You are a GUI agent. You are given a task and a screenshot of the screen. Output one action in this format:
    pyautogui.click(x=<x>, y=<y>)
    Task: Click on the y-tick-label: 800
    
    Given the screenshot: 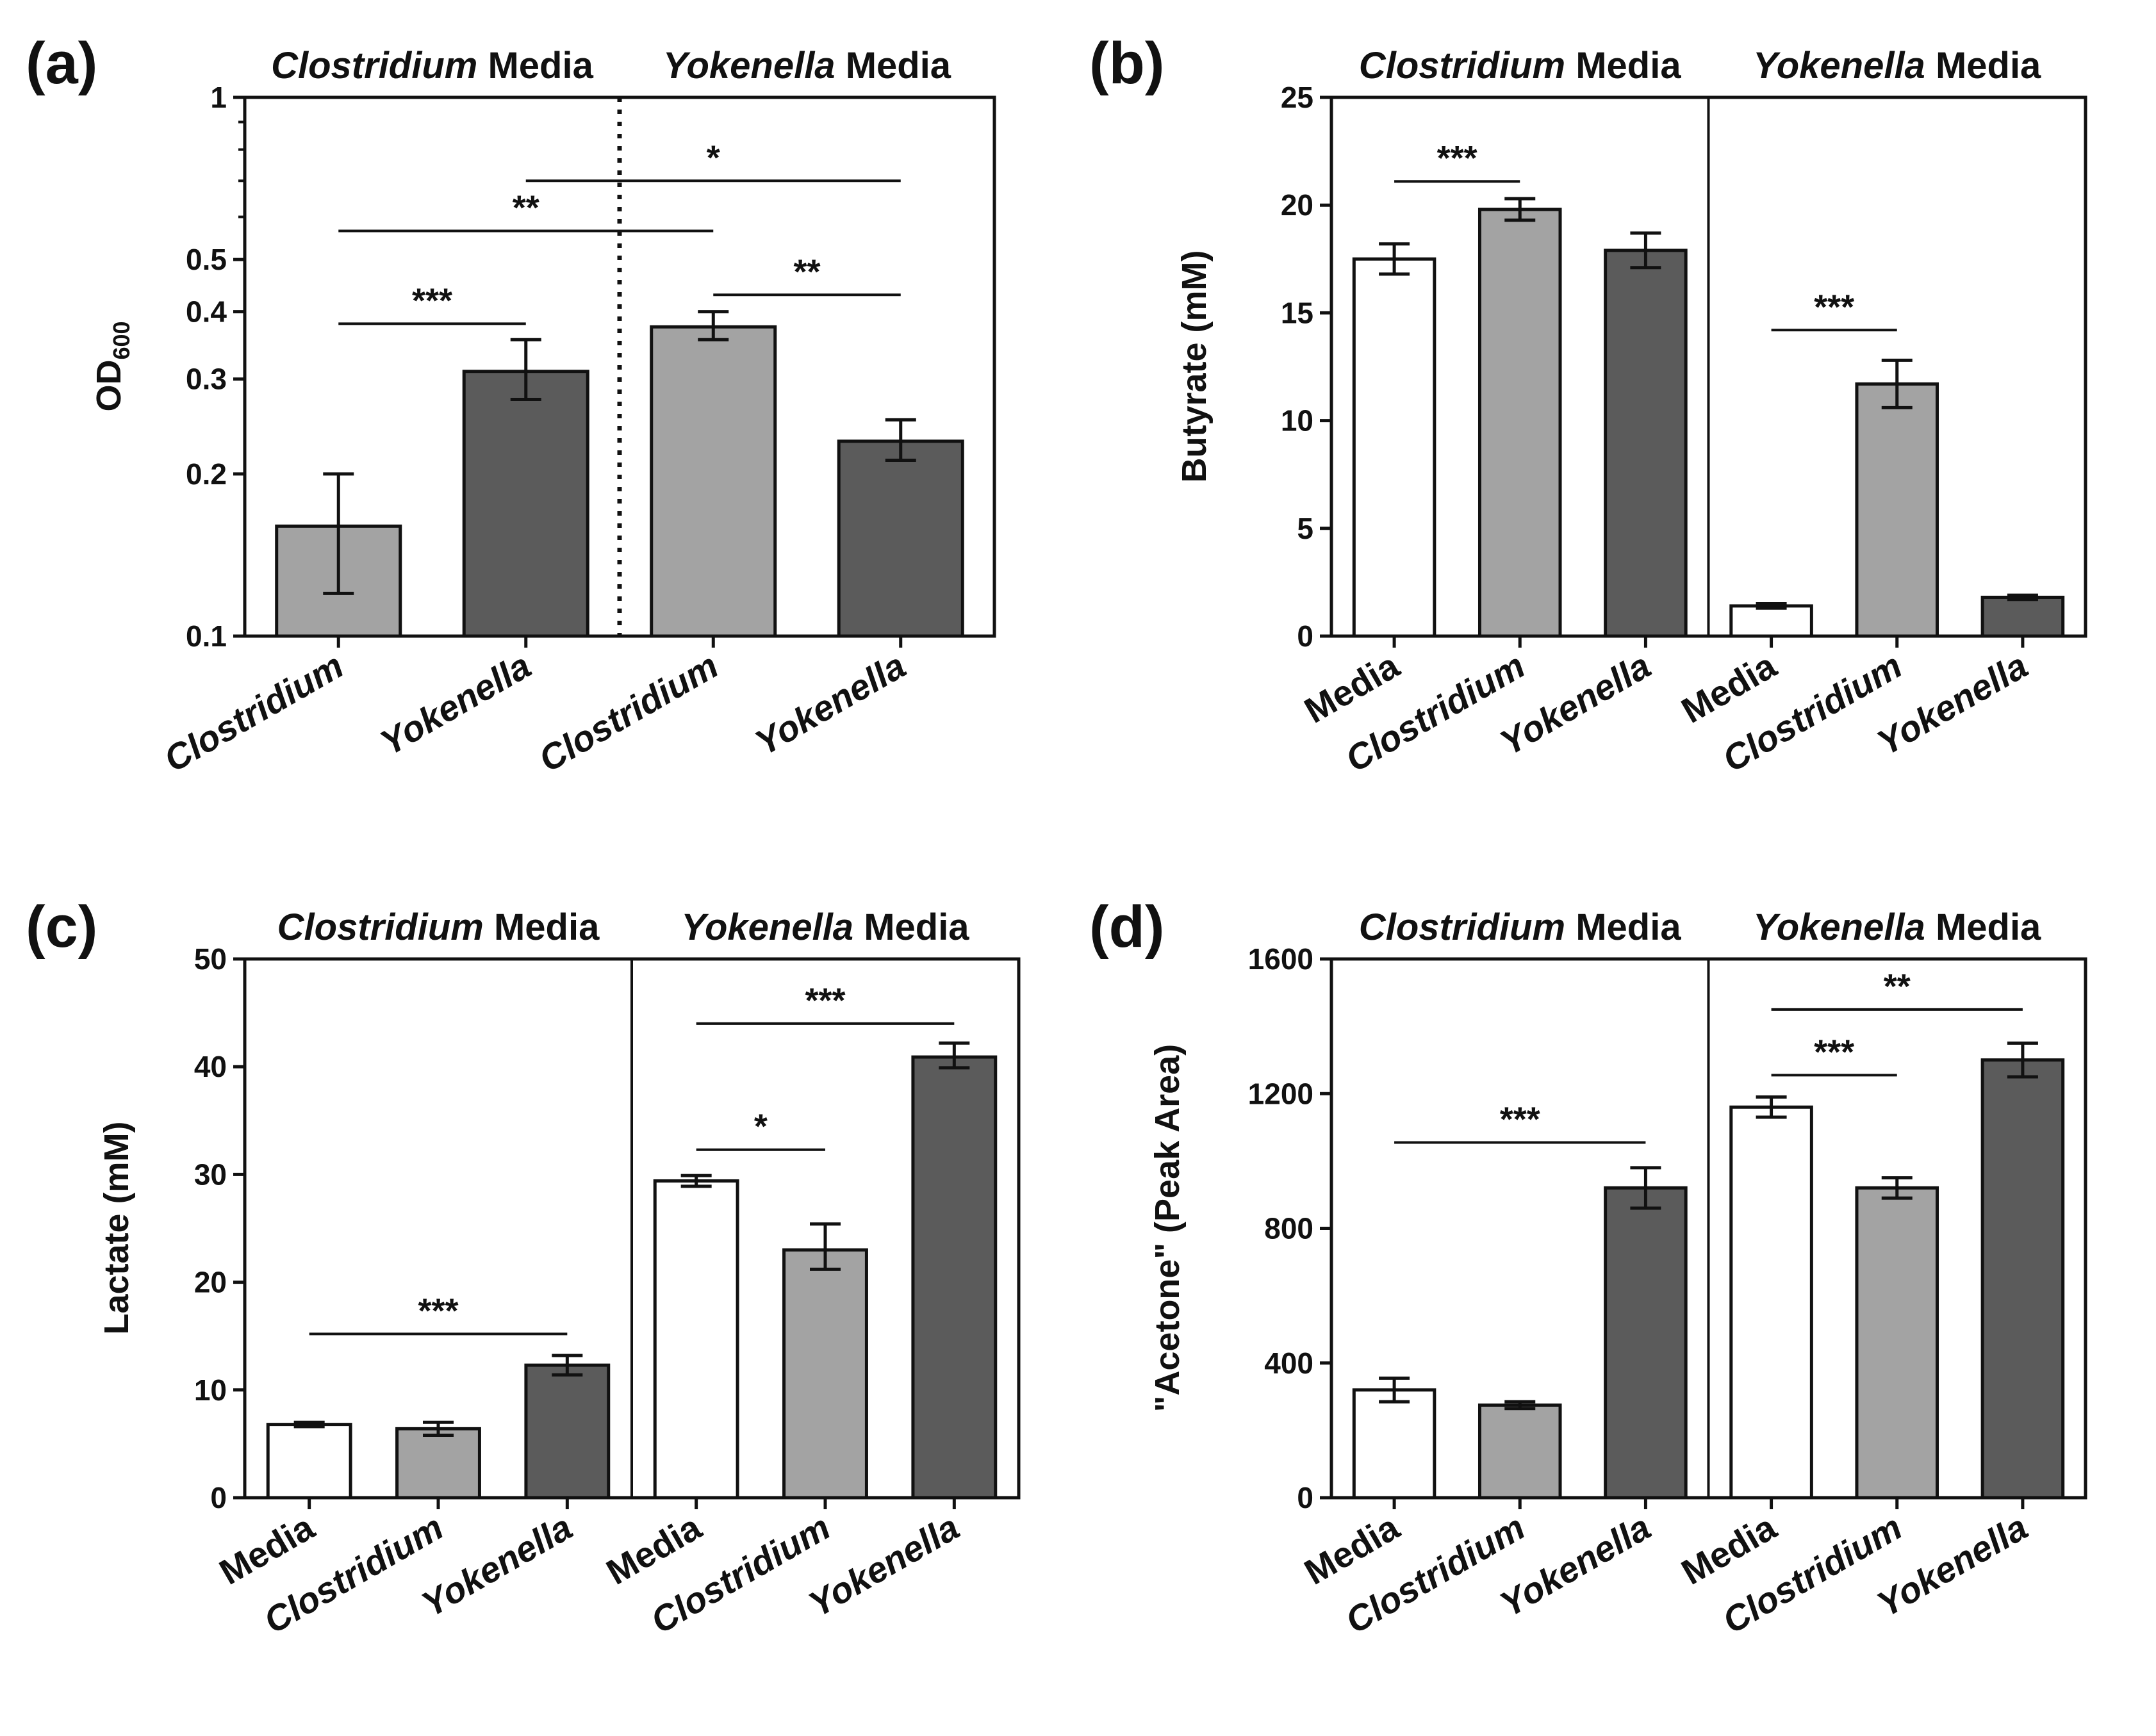 What is the action you would take?
    pyautogui.click(x=1289, y=1228)
    